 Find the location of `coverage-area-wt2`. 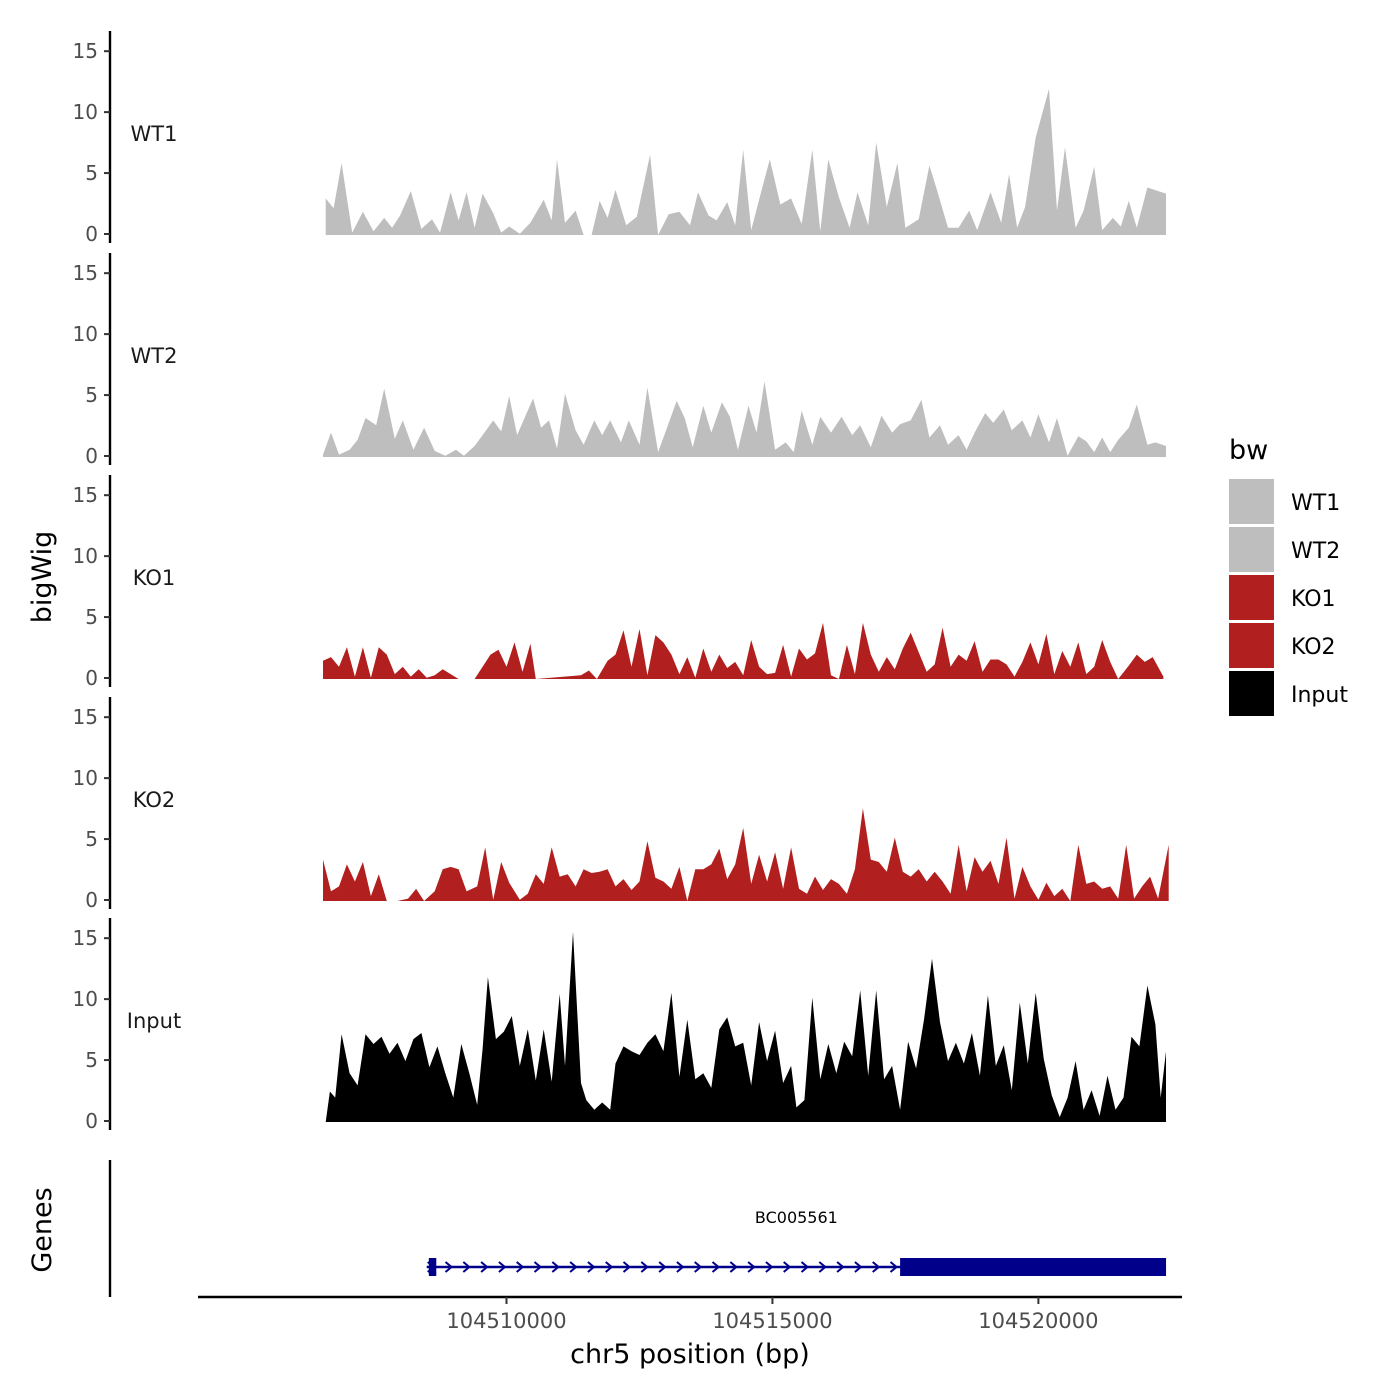

coverage-area-wt2 is located at coordinates (744, 419).